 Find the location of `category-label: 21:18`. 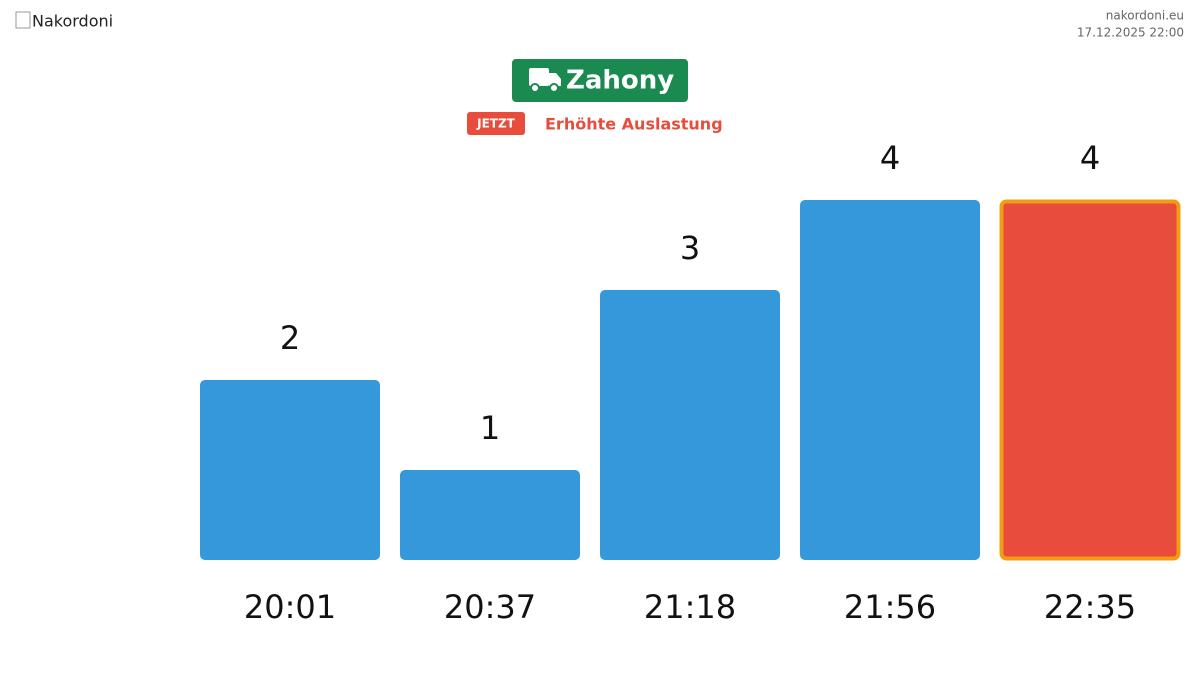

category-label: 21:18 is located at coordinates (690, 607).